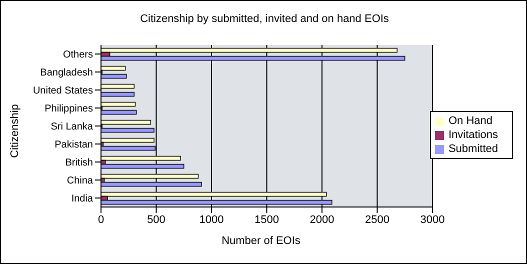 This screenshot has height=264, width=527. Describe the element at coordinates (80, 181) in the screenshot. I see `y-tick-label: China` at that location.